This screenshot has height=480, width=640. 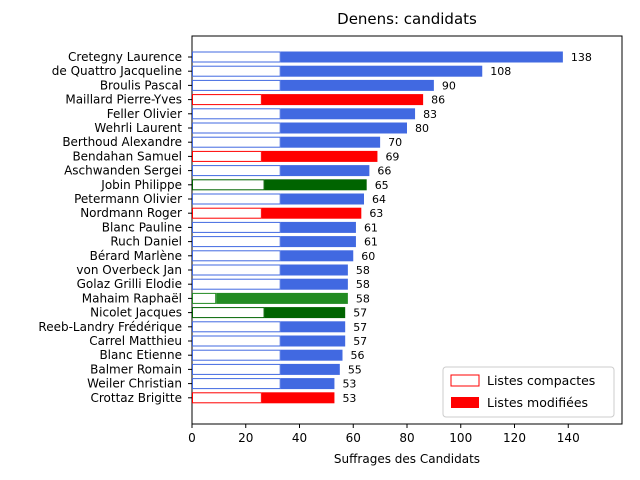 What do you see at coordinates (236, 384) in the screenshot?
I see `bar-23-compact` at bounding box center [236, 384].